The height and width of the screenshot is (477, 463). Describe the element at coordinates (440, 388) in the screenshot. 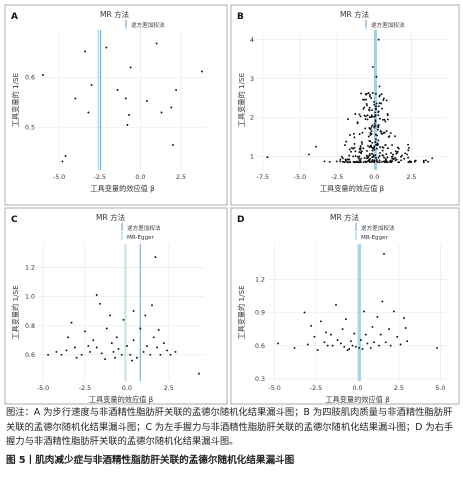

I see `panel-d-xtick-4: 5.0` at that location.